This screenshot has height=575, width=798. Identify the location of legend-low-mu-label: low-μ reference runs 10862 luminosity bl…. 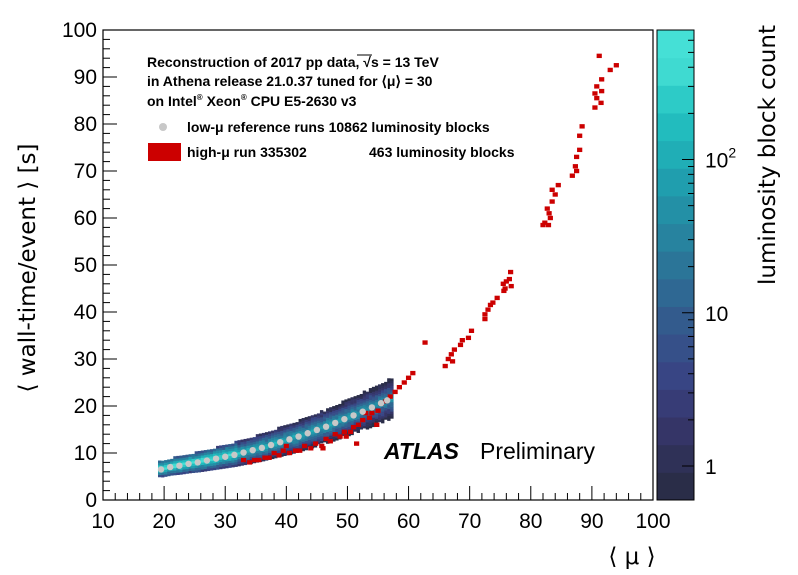
(338, 127).